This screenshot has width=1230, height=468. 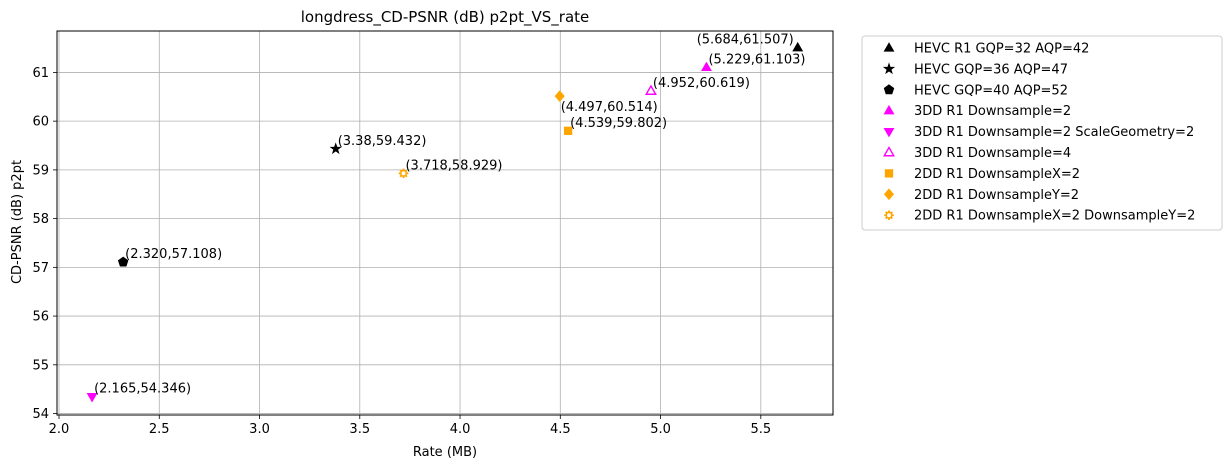 What do you see at coordinates (618, 123) in the screenshot?
I see `data-label: (4.539,59.802)` at bounding box center [618, 123].